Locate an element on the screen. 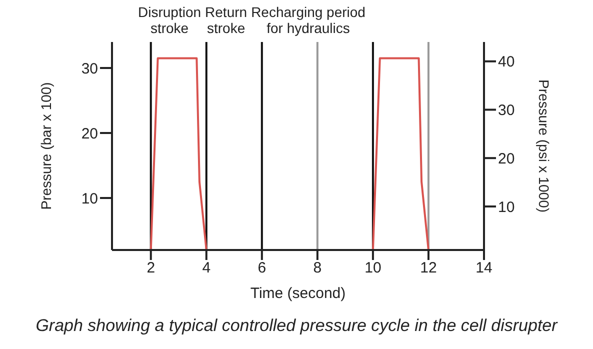 This screenshot has height=349, width=593. text: Graph showing a typical controlled pressure cycle in the cell disrupter is located at coordinates (296, 326).